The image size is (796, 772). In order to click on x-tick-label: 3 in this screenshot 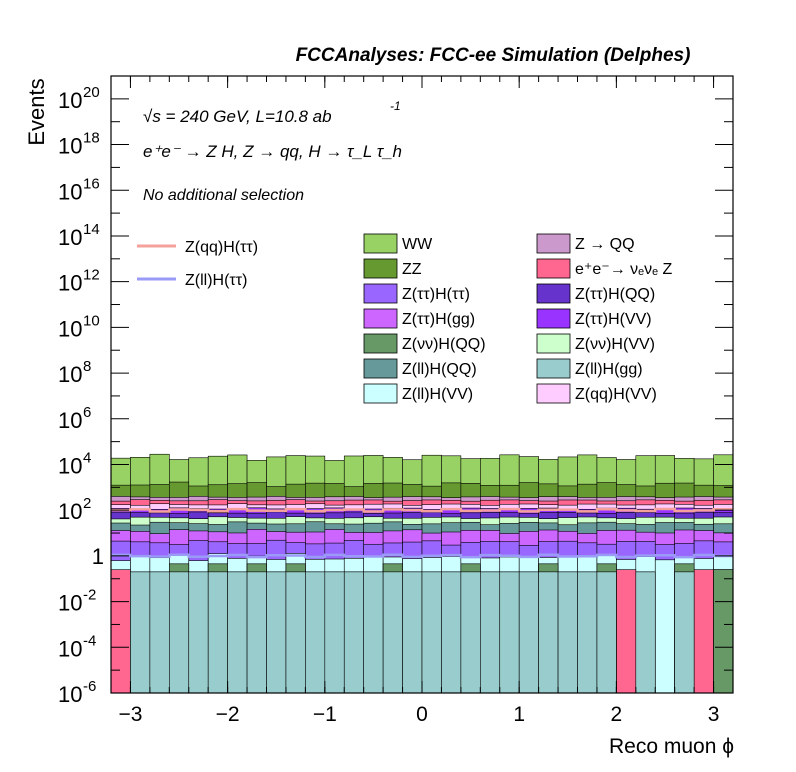, I will do `click(714, 714)`.